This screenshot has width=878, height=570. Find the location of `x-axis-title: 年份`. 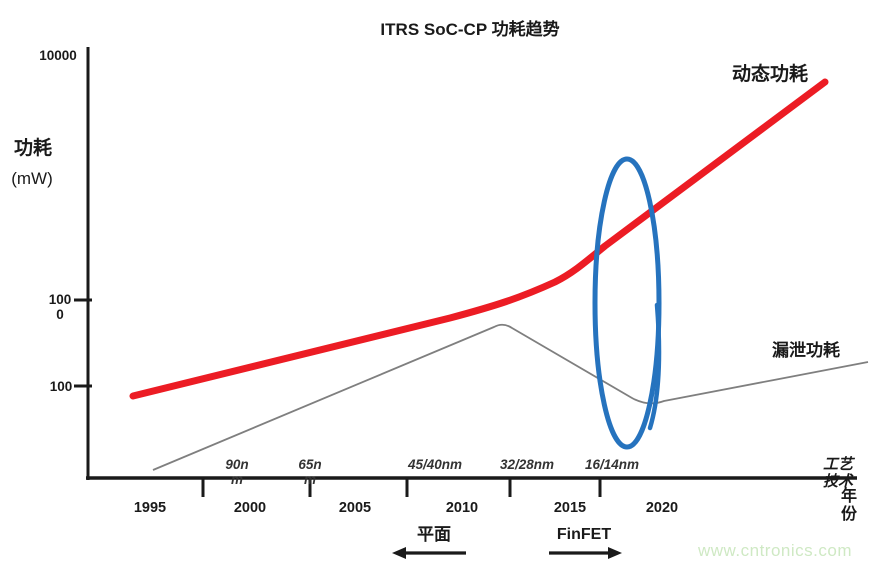

x-axis-title: 年份 is located at coordinates (848, 505).